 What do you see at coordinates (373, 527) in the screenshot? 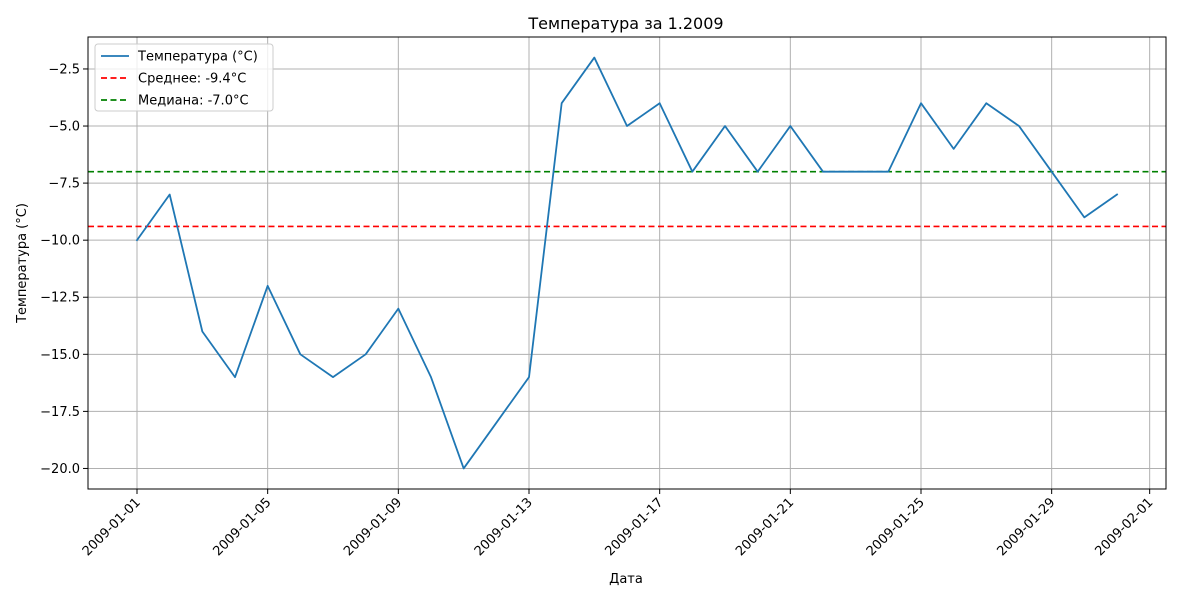
I see `x-tick-label: 2009-01-09` at bounding box center [373, 527].